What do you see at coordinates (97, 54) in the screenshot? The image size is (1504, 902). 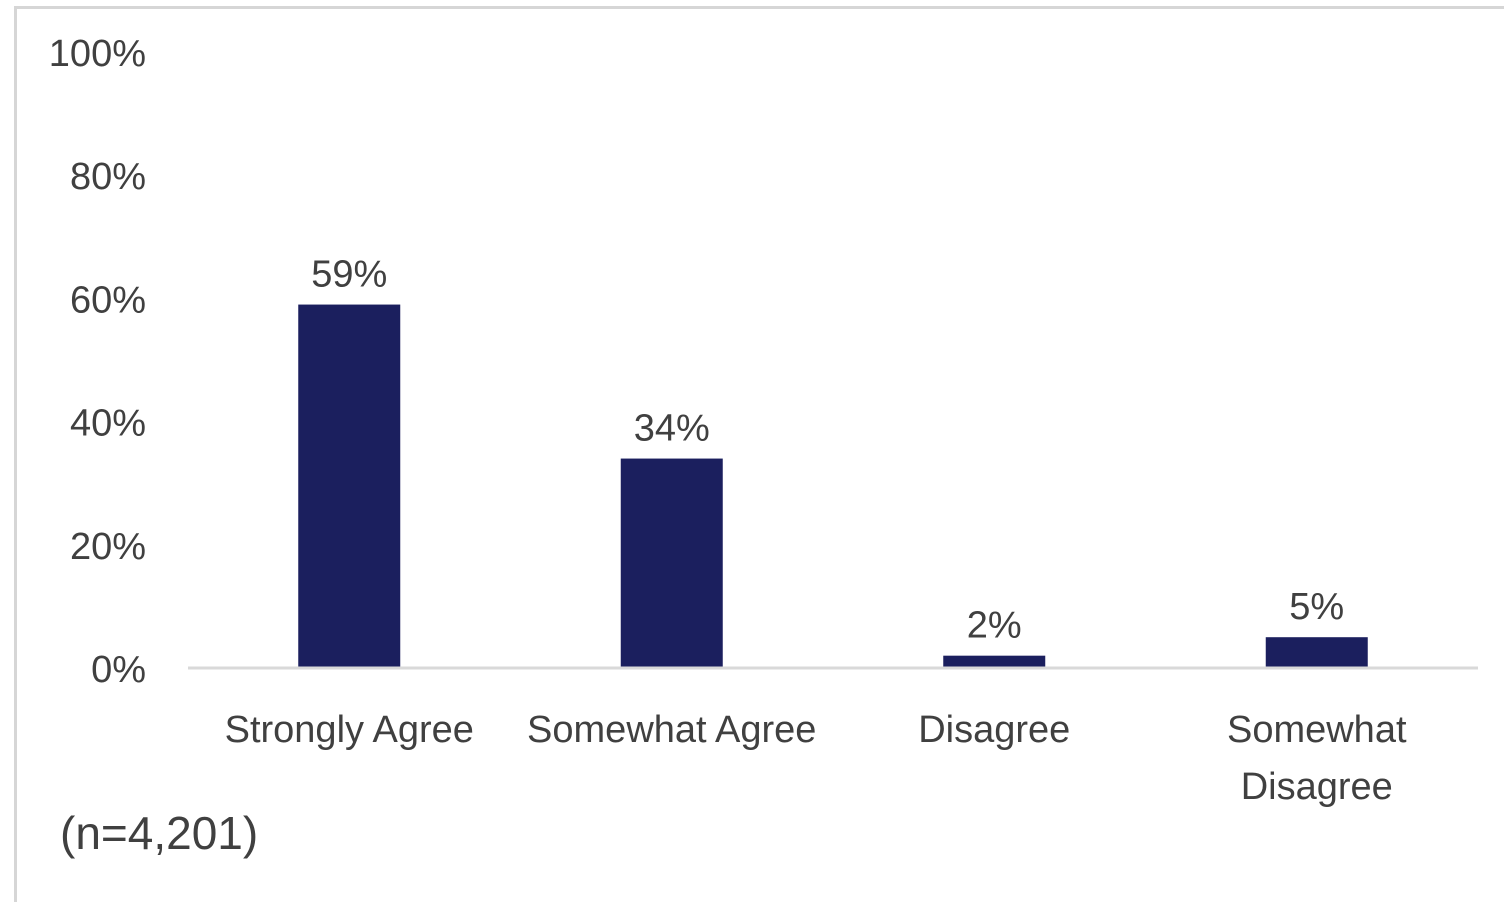 I see `y-tick-label: 100%` at bounding box center [97, 54].